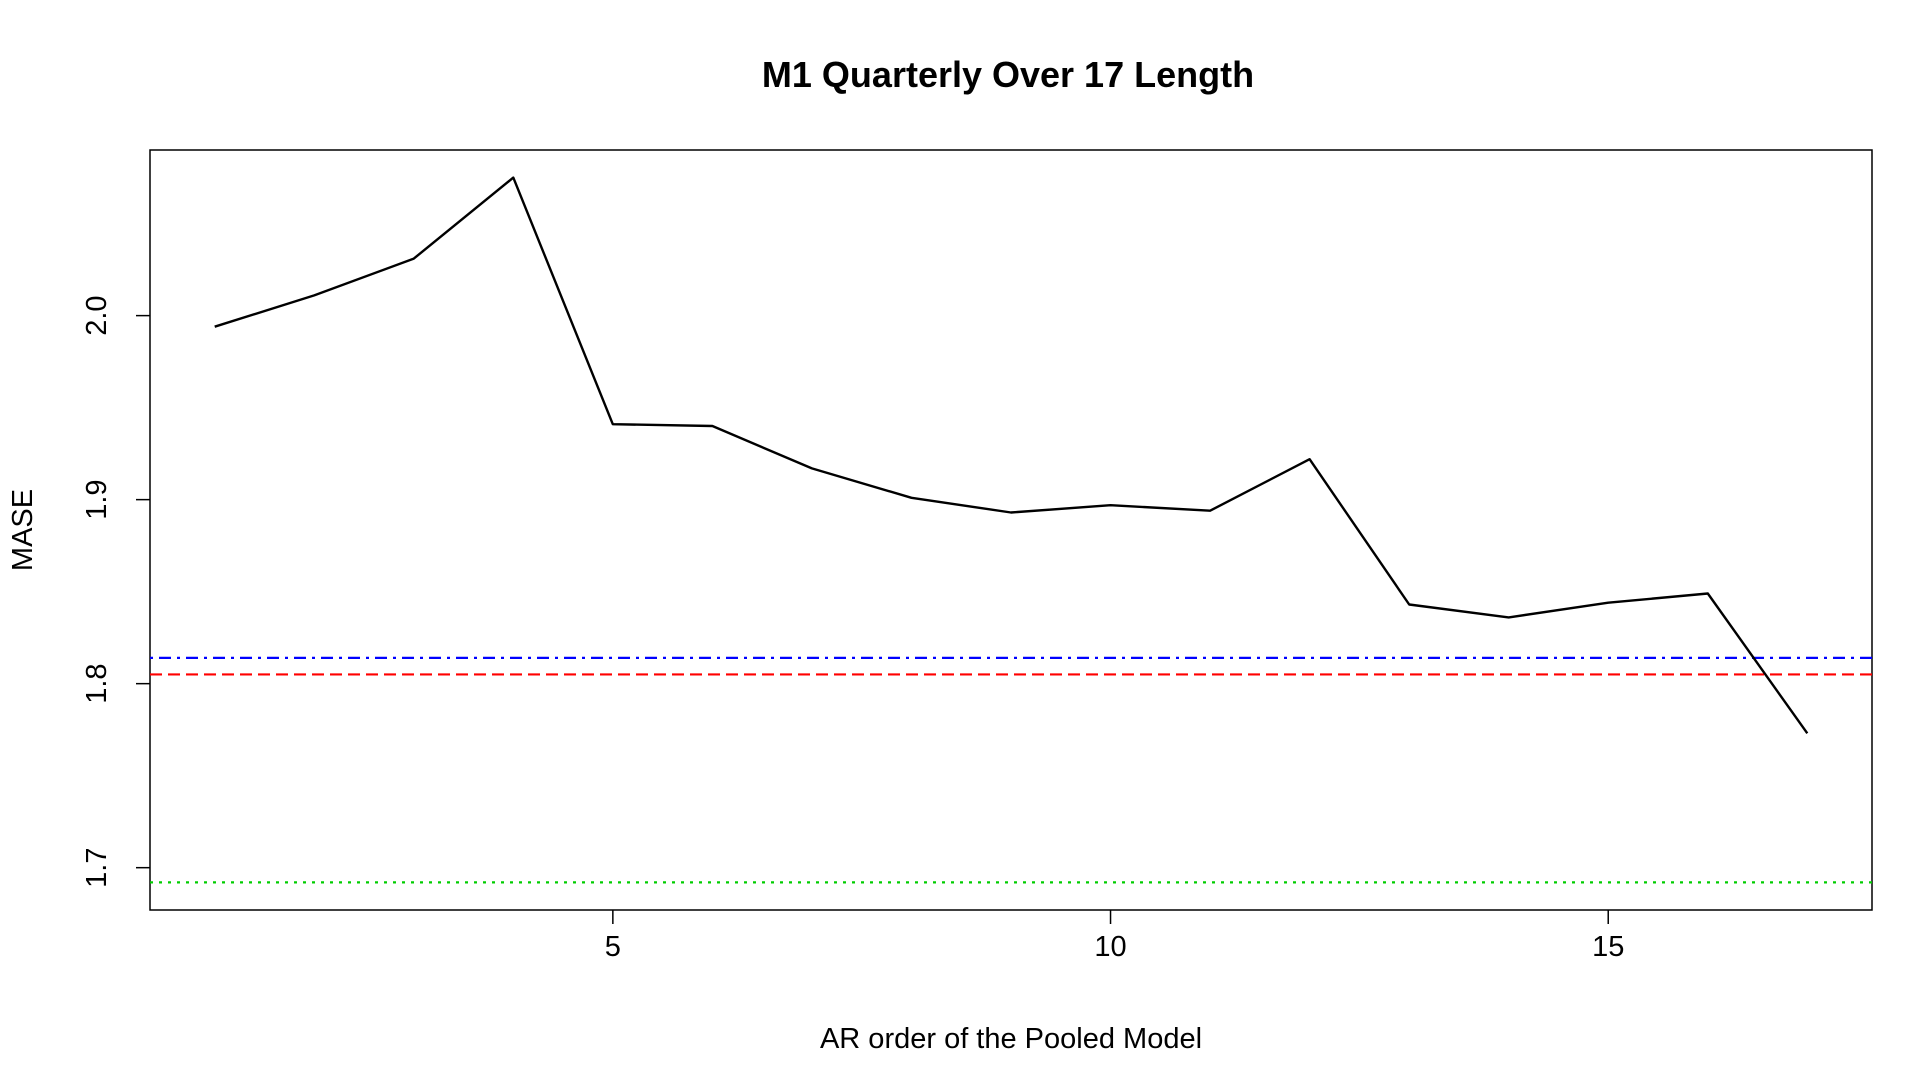 The image size is (1920, 1080). What do you see at coordinates (97, 315) in the screenshot?
I see `y-tick-label: 2.0` at bounding box center [97, 315].